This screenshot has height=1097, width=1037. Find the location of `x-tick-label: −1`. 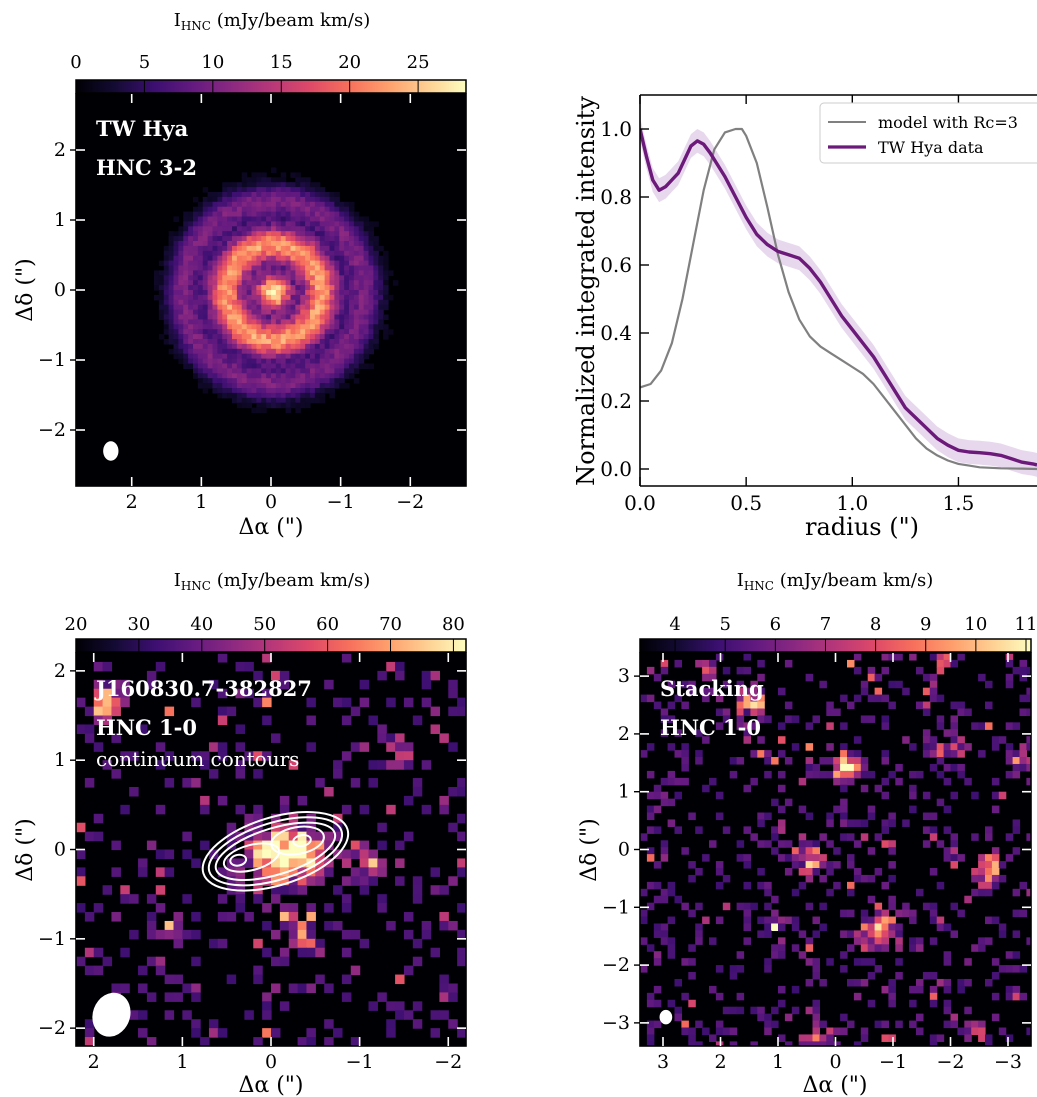

x-tick-label: −1 is located at coordinates (360, 1062).